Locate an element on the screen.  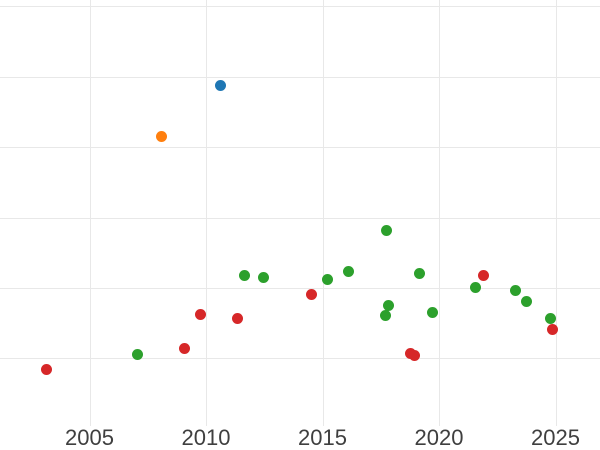
data-point-blue-series is located at coordinates (220, 85).